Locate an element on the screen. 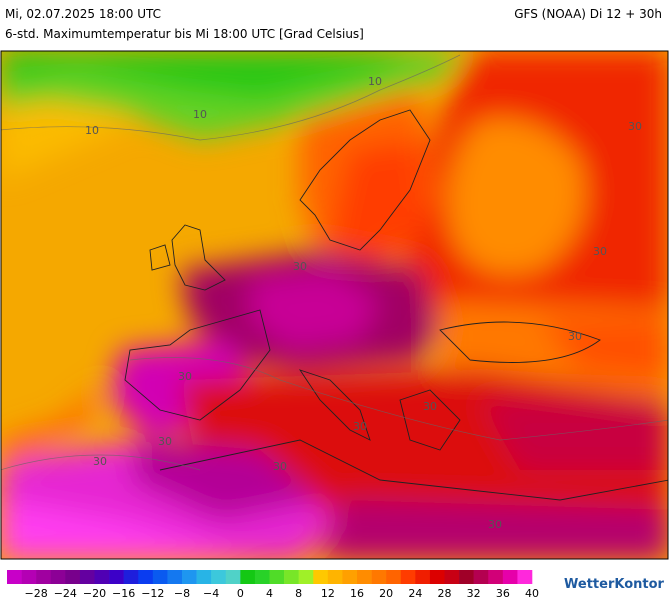 The width and height of the screenshot is (669, 600). legend-tick-label: 20 is located at coordinates (386, 593).